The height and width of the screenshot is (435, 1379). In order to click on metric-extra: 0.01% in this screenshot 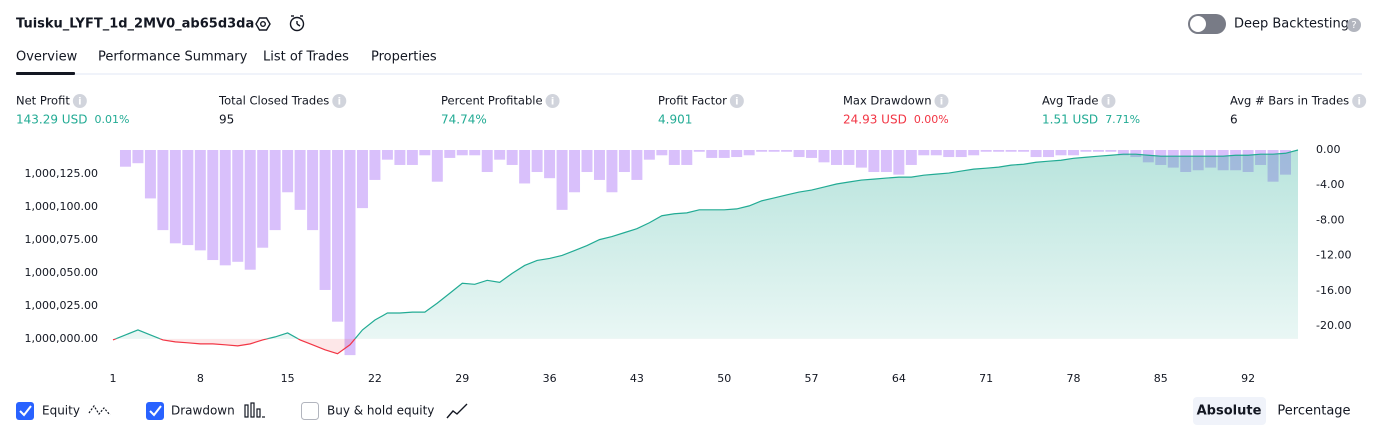, I will do `click(111, 119)`.